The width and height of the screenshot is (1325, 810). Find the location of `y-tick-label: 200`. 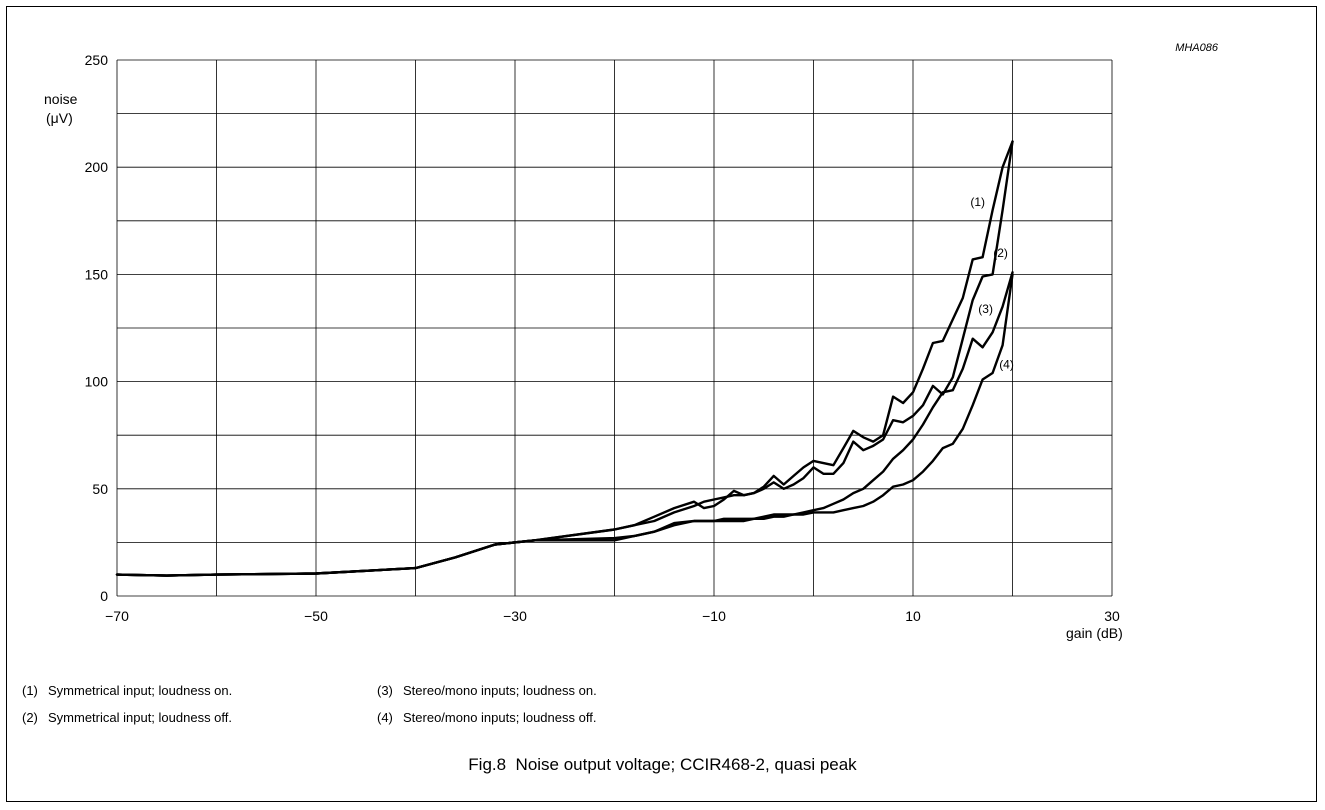

y-tick-label: 200 is located at coordinates (97, 167).